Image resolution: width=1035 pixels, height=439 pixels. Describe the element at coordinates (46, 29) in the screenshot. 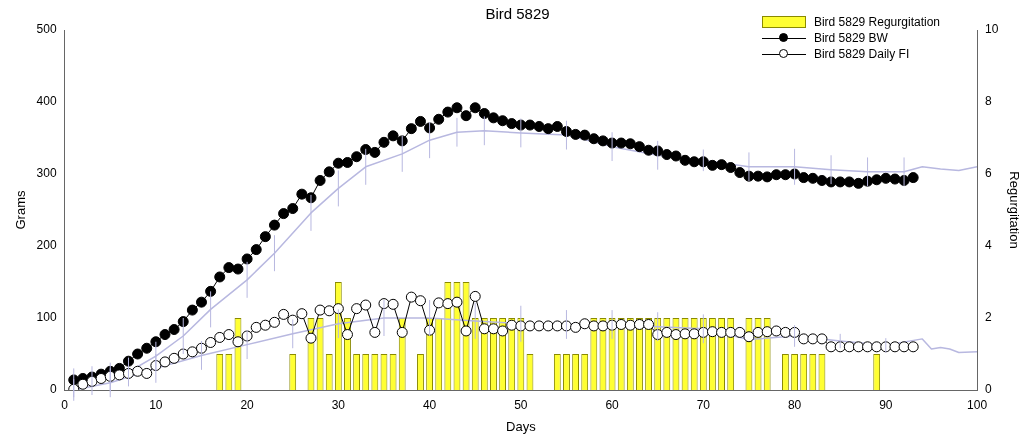

I see `y-tick-label: 500` at that location.